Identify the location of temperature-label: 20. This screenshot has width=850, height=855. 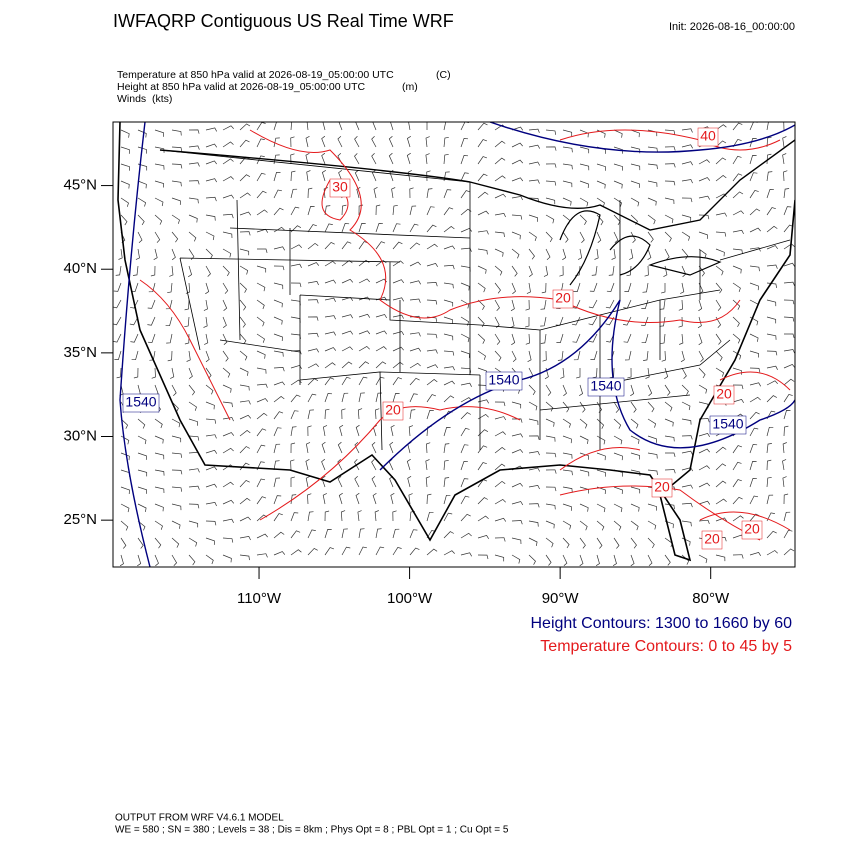
(712, 539).